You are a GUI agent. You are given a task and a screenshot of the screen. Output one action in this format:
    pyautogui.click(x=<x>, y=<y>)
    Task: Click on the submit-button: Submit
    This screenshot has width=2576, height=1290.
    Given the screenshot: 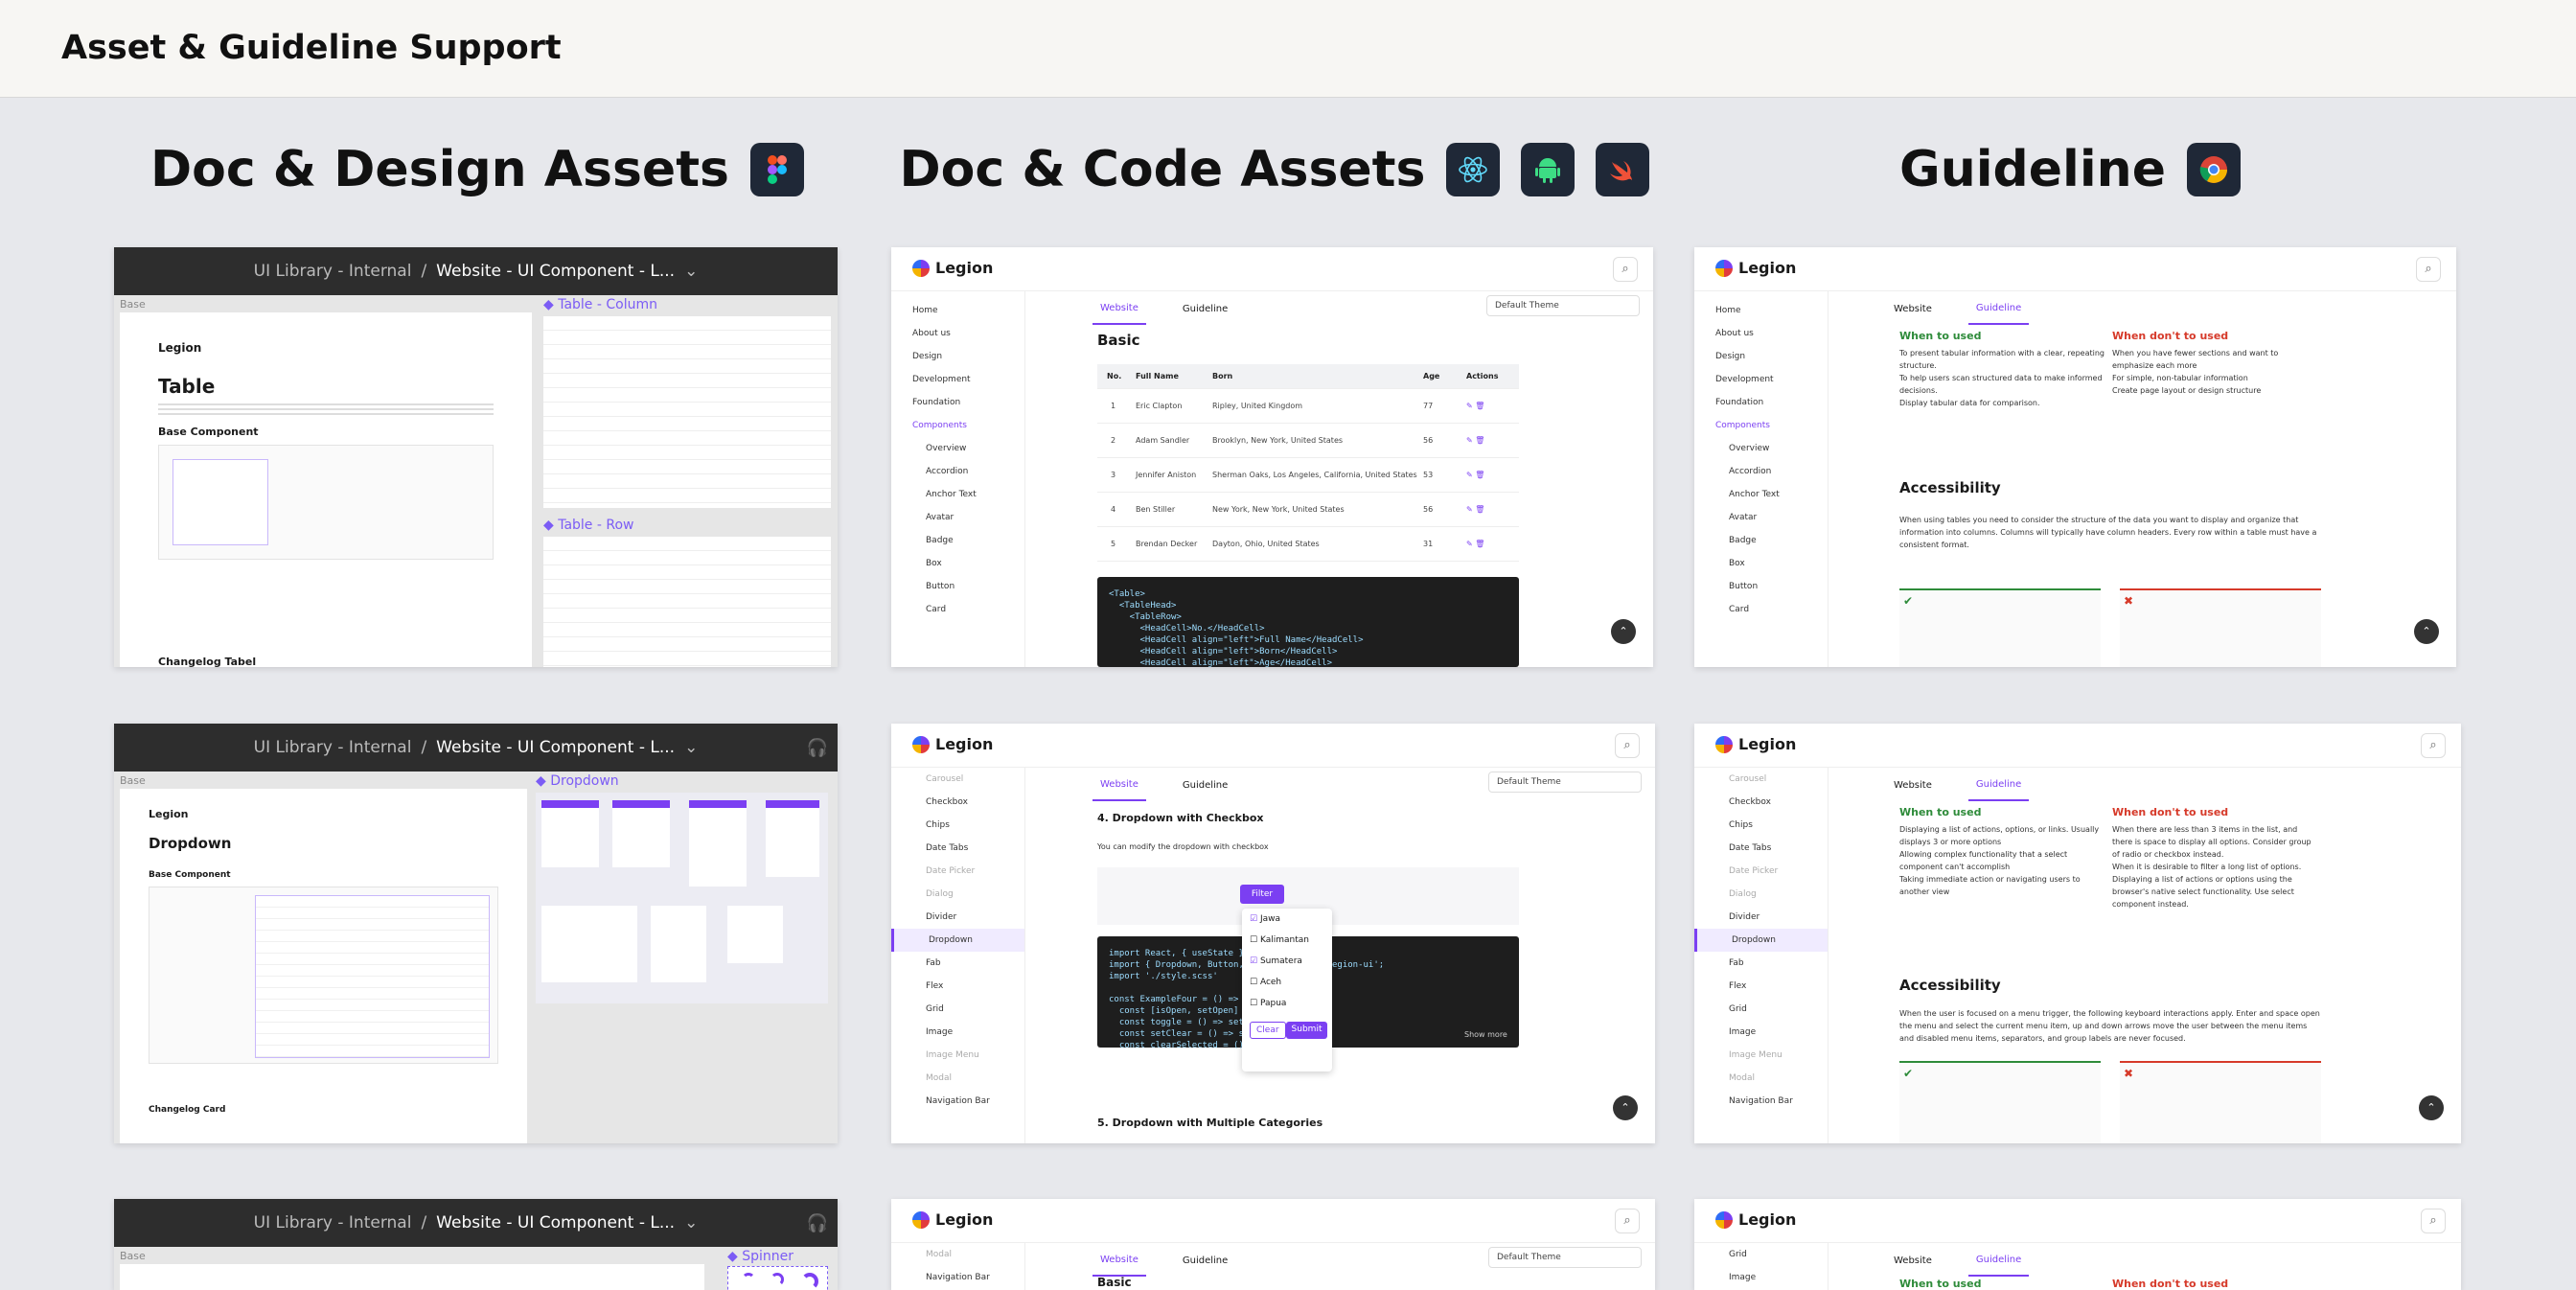 What is the action you would take?
    pyautogui.click(x=1306, y=1030)
    